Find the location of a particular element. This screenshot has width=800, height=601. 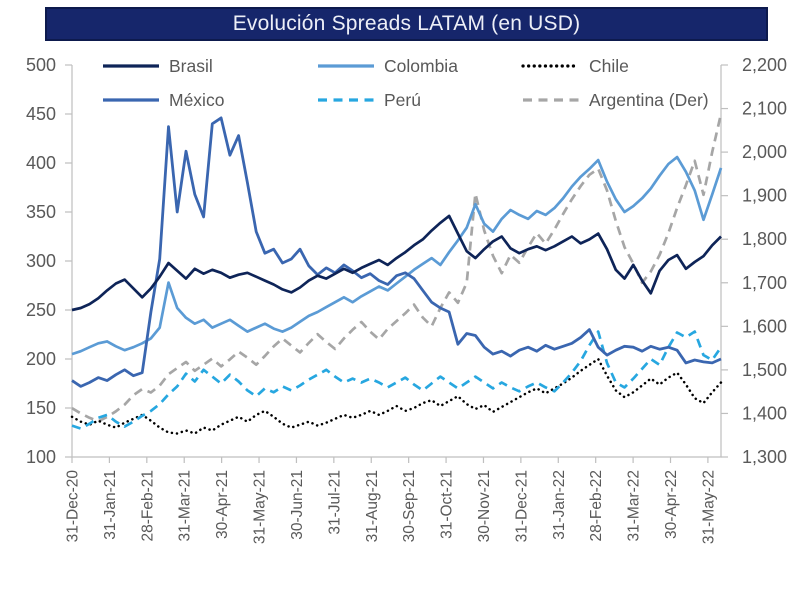

y-right-tick-label: 1,700 is located at coordinates (764, 283).